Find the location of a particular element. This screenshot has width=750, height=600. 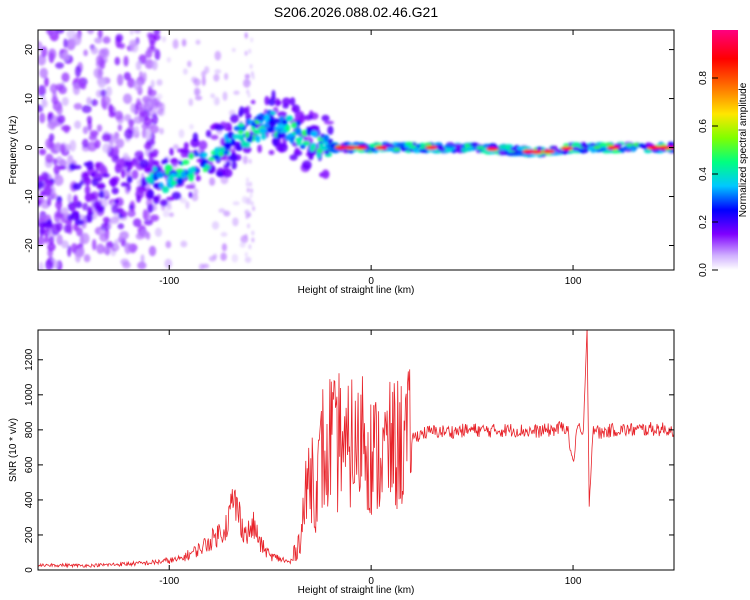

y-tick-label: 10 is located at coordinates (29, 99).